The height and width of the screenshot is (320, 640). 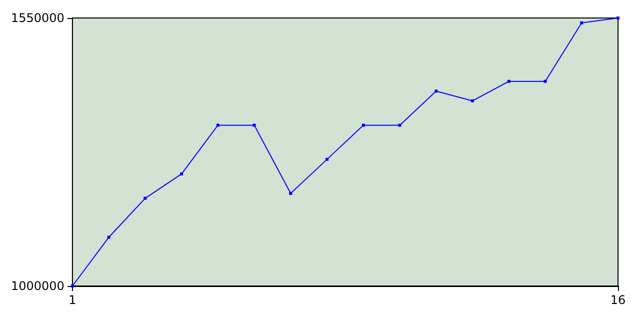 What do you see at coordinates (37, 18) in the screenshot?
I see `y-tick-label: 1550000` at bounding box center [37, 18].